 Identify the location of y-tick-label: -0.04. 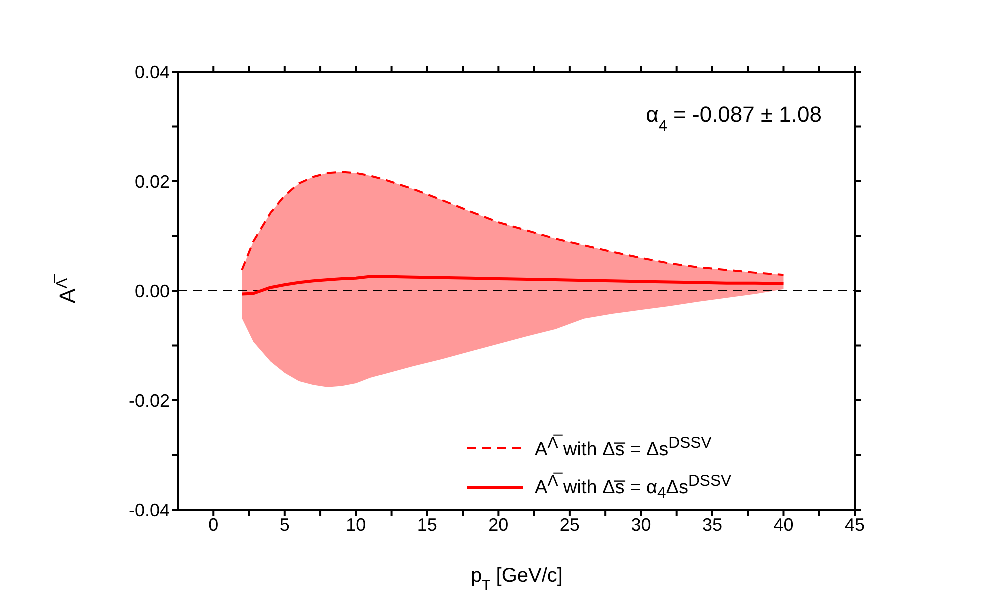
(149, 510).